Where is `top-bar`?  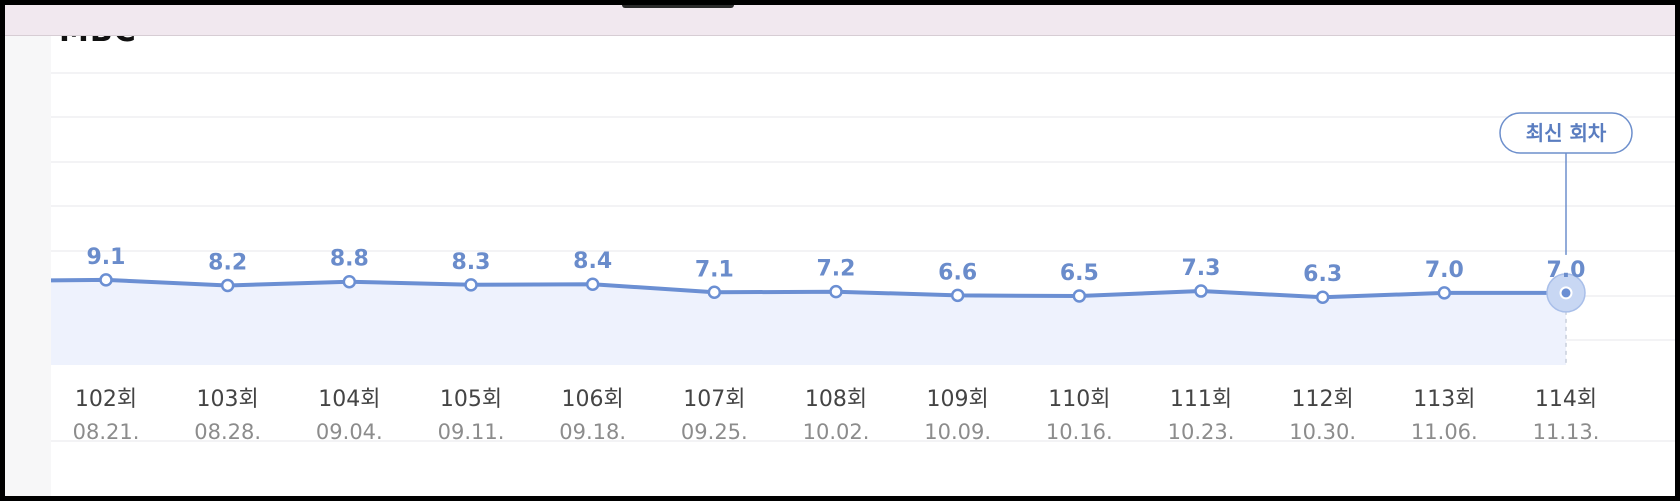
top-bar is located at coordinates (840, 20).